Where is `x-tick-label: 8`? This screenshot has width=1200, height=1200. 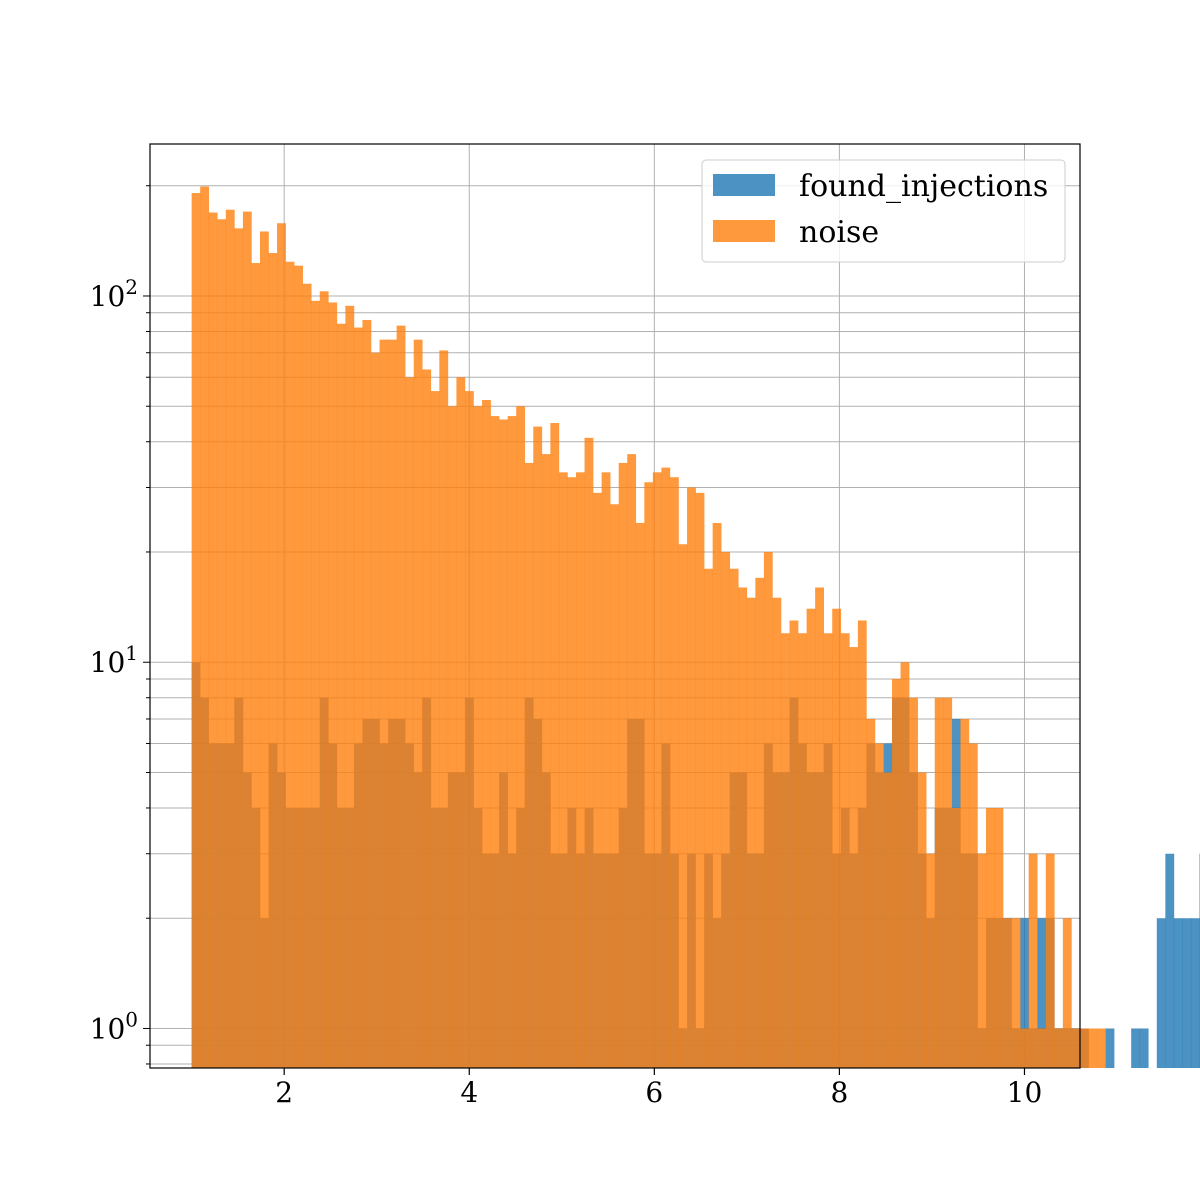
x-tick-label: 8 is located at coordinates (839, 1092).